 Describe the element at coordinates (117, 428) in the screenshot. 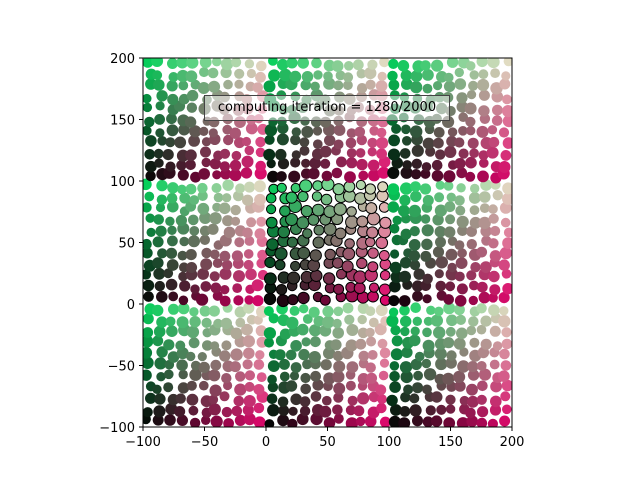

I see `y-tick-label: −100` at that location.